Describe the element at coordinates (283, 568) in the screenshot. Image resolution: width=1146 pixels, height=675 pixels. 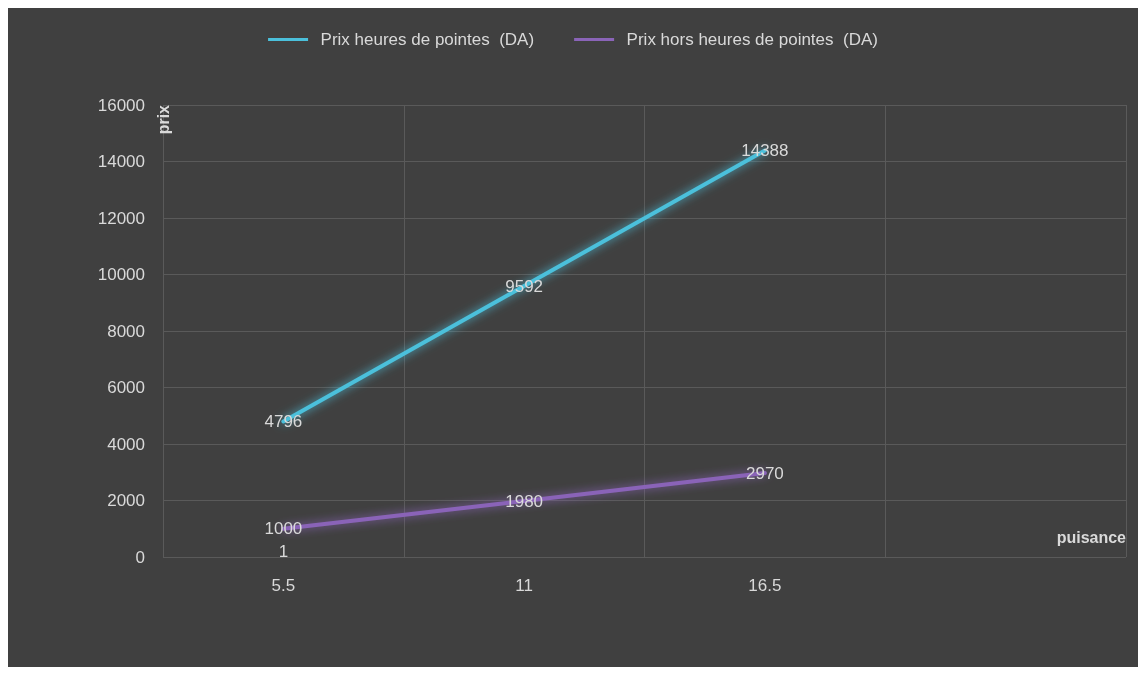
I see `x-tick-label: 1 5.5` at that location.